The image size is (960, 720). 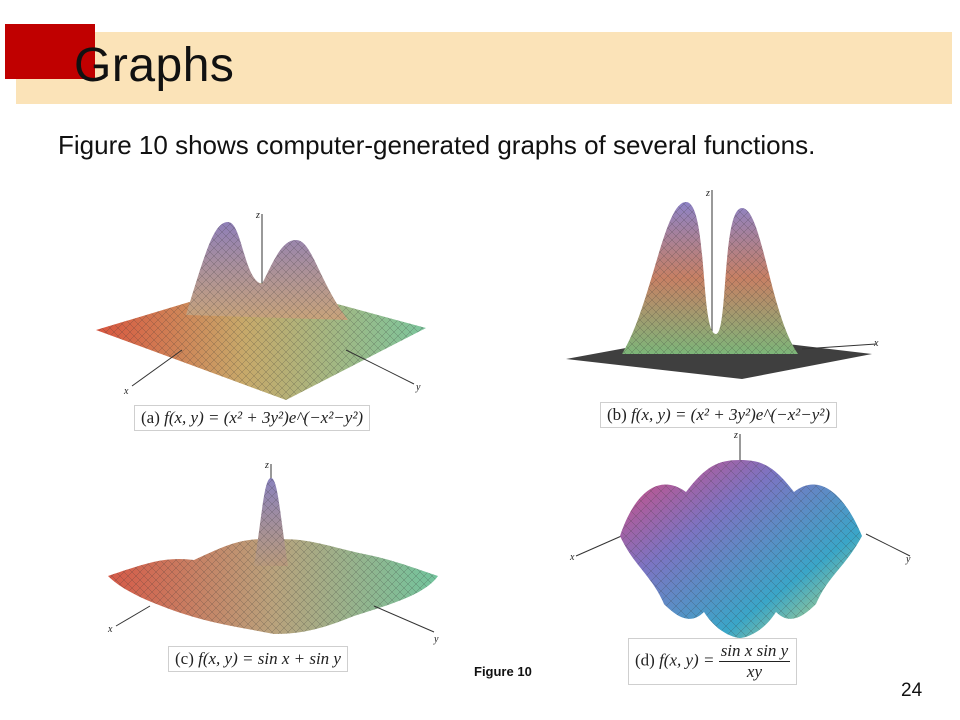 I want to click on graph-c-caption-prefix: (c), so click(x=184, y=658).